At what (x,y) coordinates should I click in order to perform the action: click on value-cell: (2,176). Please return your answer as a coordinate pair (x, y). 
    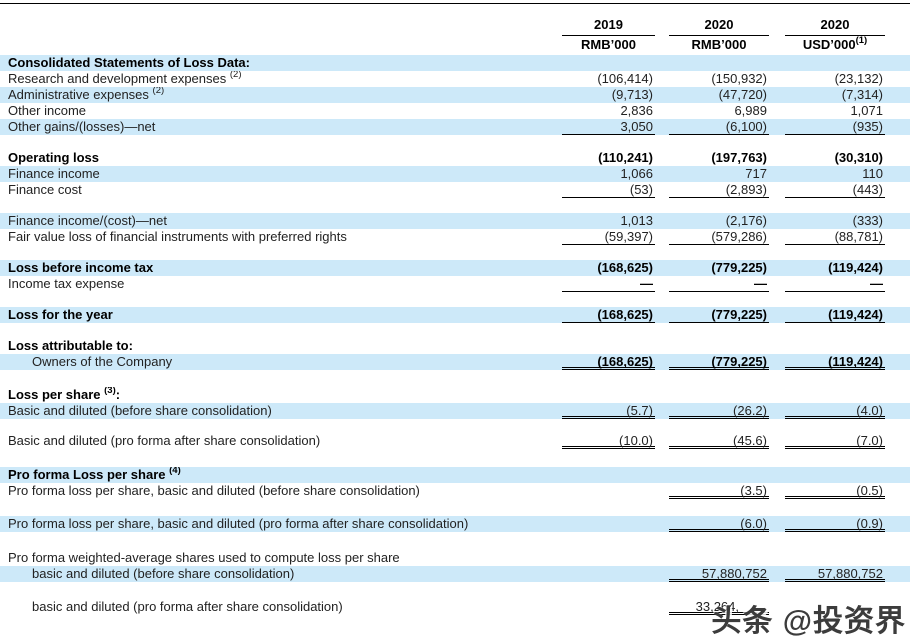
    Looking at the image, I should click on (746, 220).